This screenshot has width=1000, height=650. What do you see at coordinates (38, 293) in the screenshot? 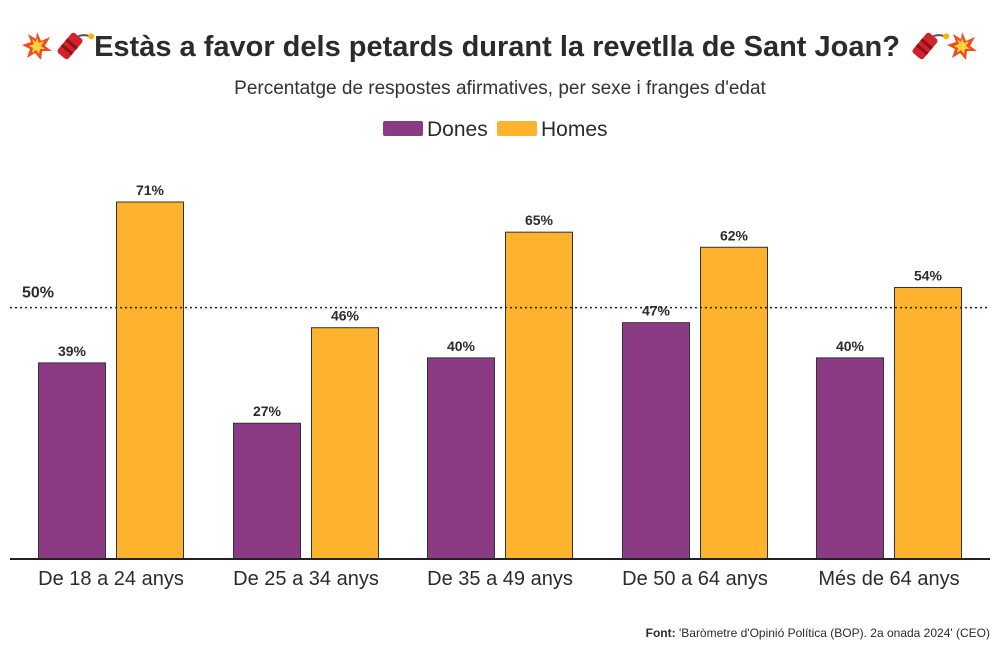
I see `reference-line-label: 50%` at bounding box center [38, 293].